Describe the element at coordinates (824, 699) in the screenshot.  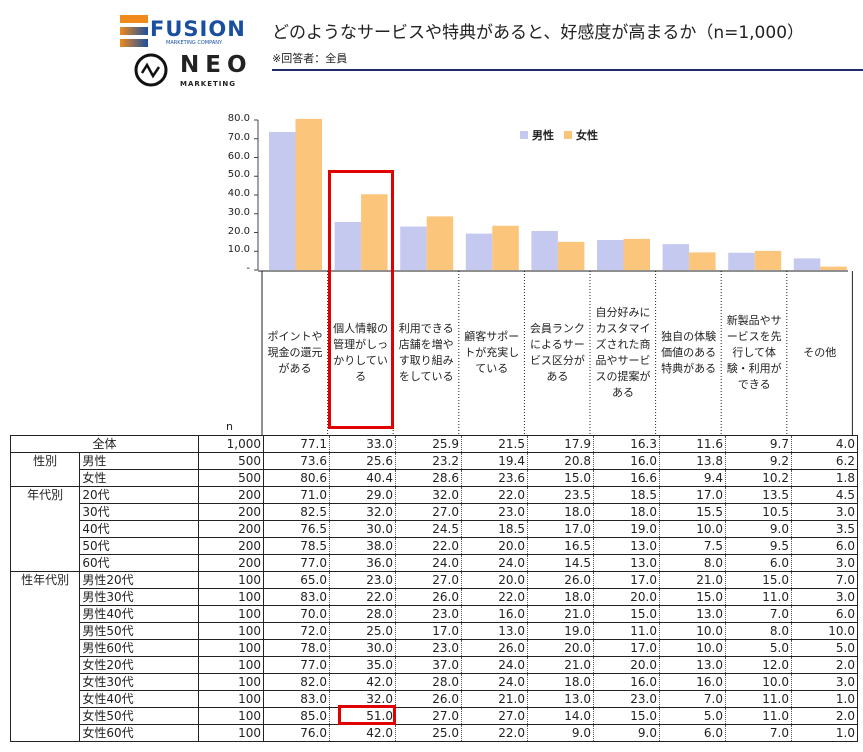
I see `value-cell: 1.0` at that location.